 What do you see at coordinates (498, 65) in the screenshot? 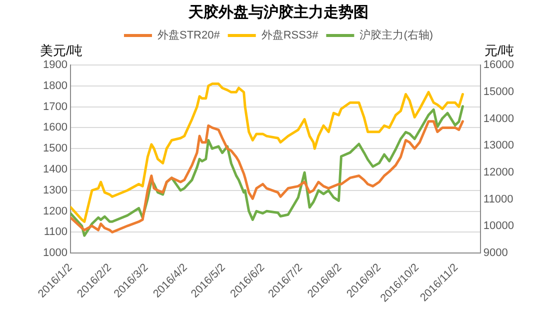
I see `y2-tick-label: 16000` at bounding box center [498, 65].